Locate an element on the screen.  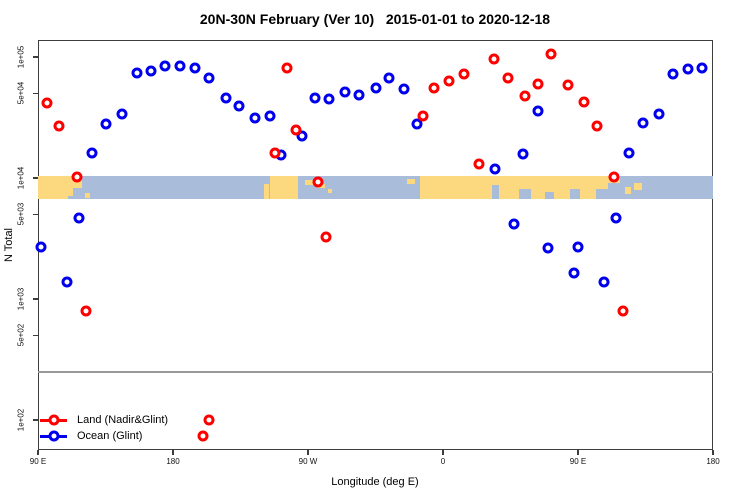
legend-item-land: Land (Nadir&Glint) is located at coordinates (104, 420).